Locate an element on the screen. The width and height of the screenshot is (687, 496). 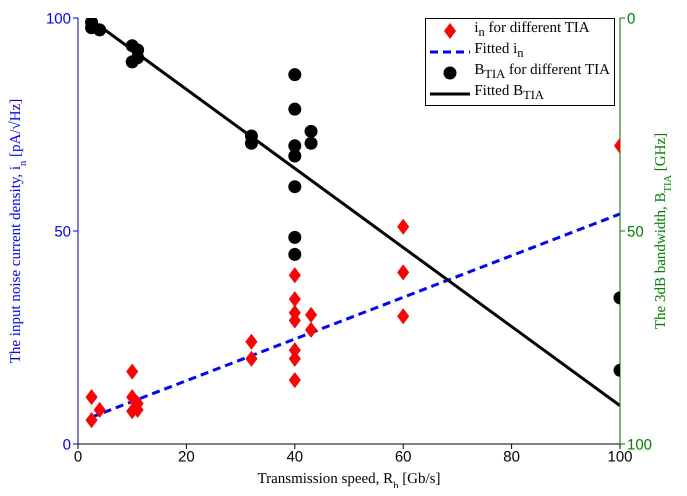
legend-label: Fitted i$_{n}$ is located at coordinates (499, 51).